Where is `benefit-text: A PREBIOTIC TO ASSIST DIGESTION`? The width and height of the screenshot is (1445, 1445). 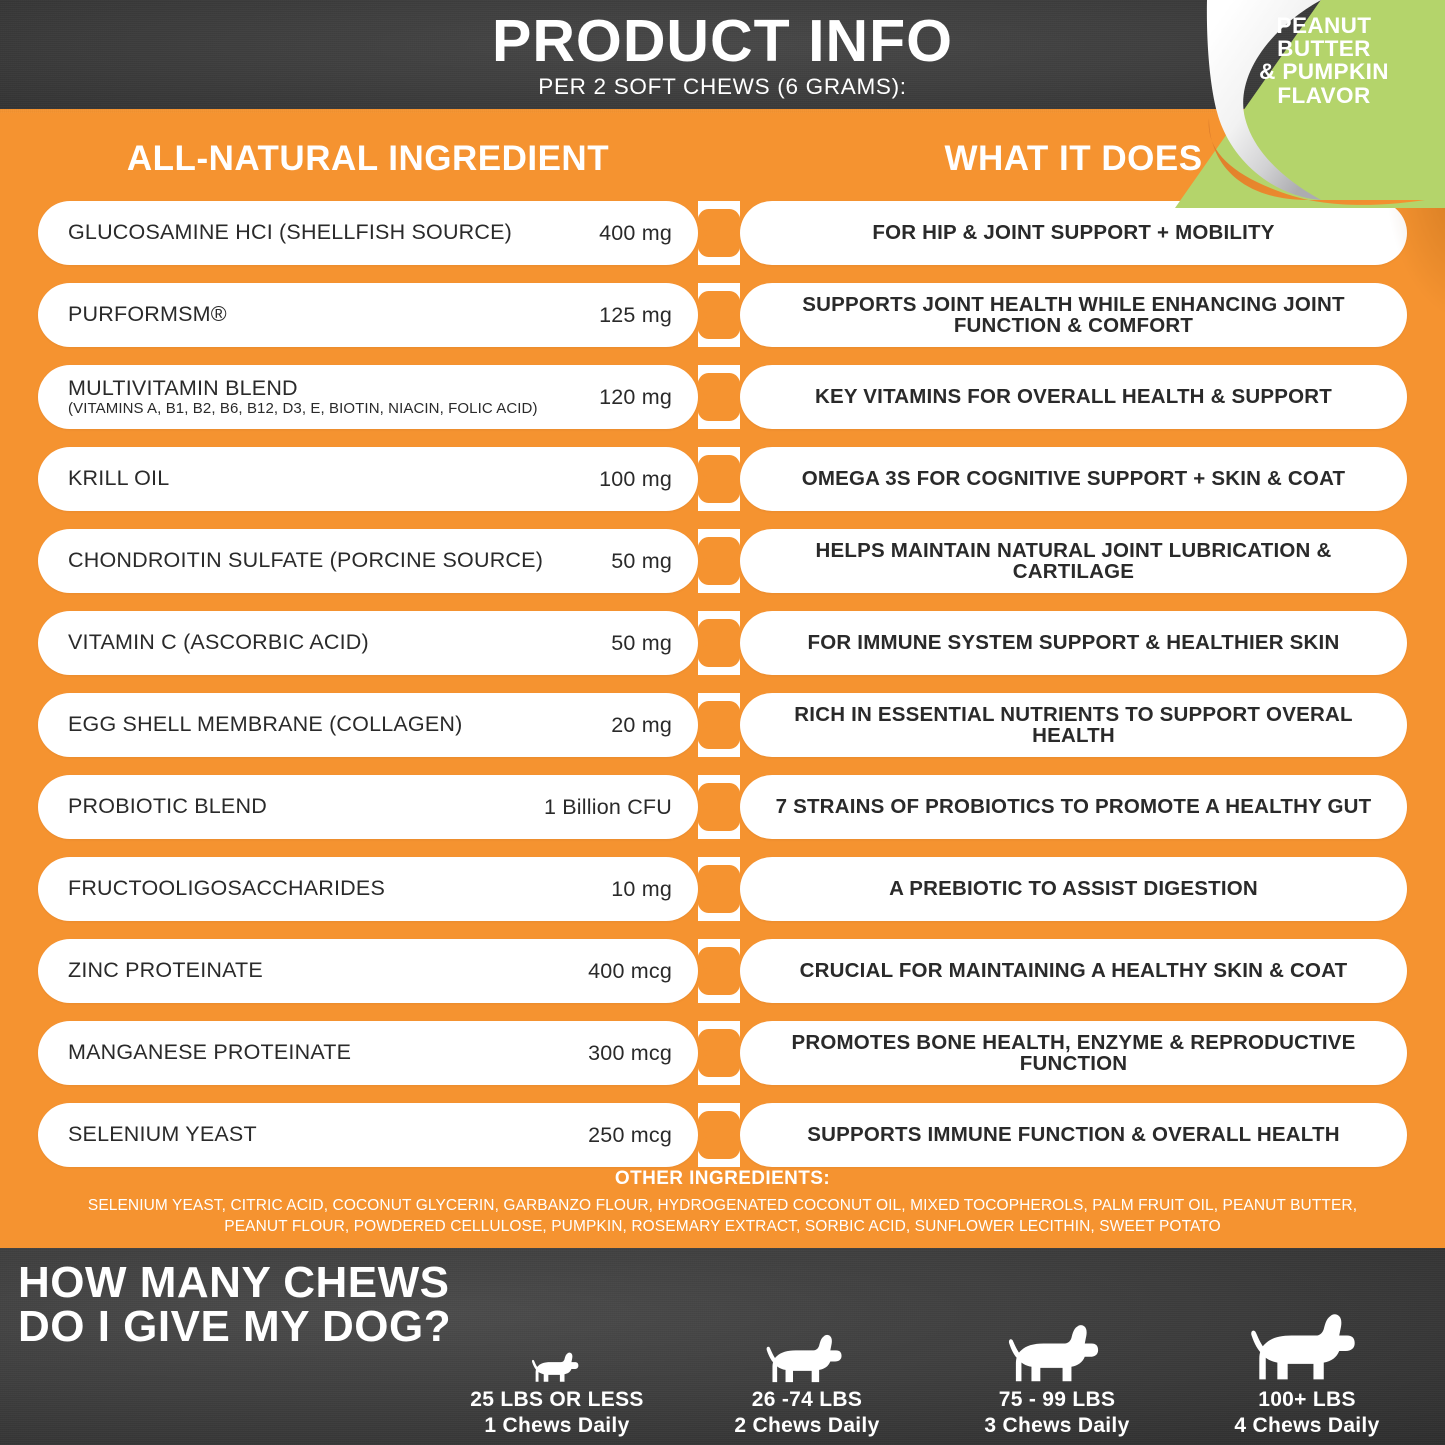
benefit-text: A PREBIOTIC TO ASSIST DIGESTION is located at coordinates (1073, 889).